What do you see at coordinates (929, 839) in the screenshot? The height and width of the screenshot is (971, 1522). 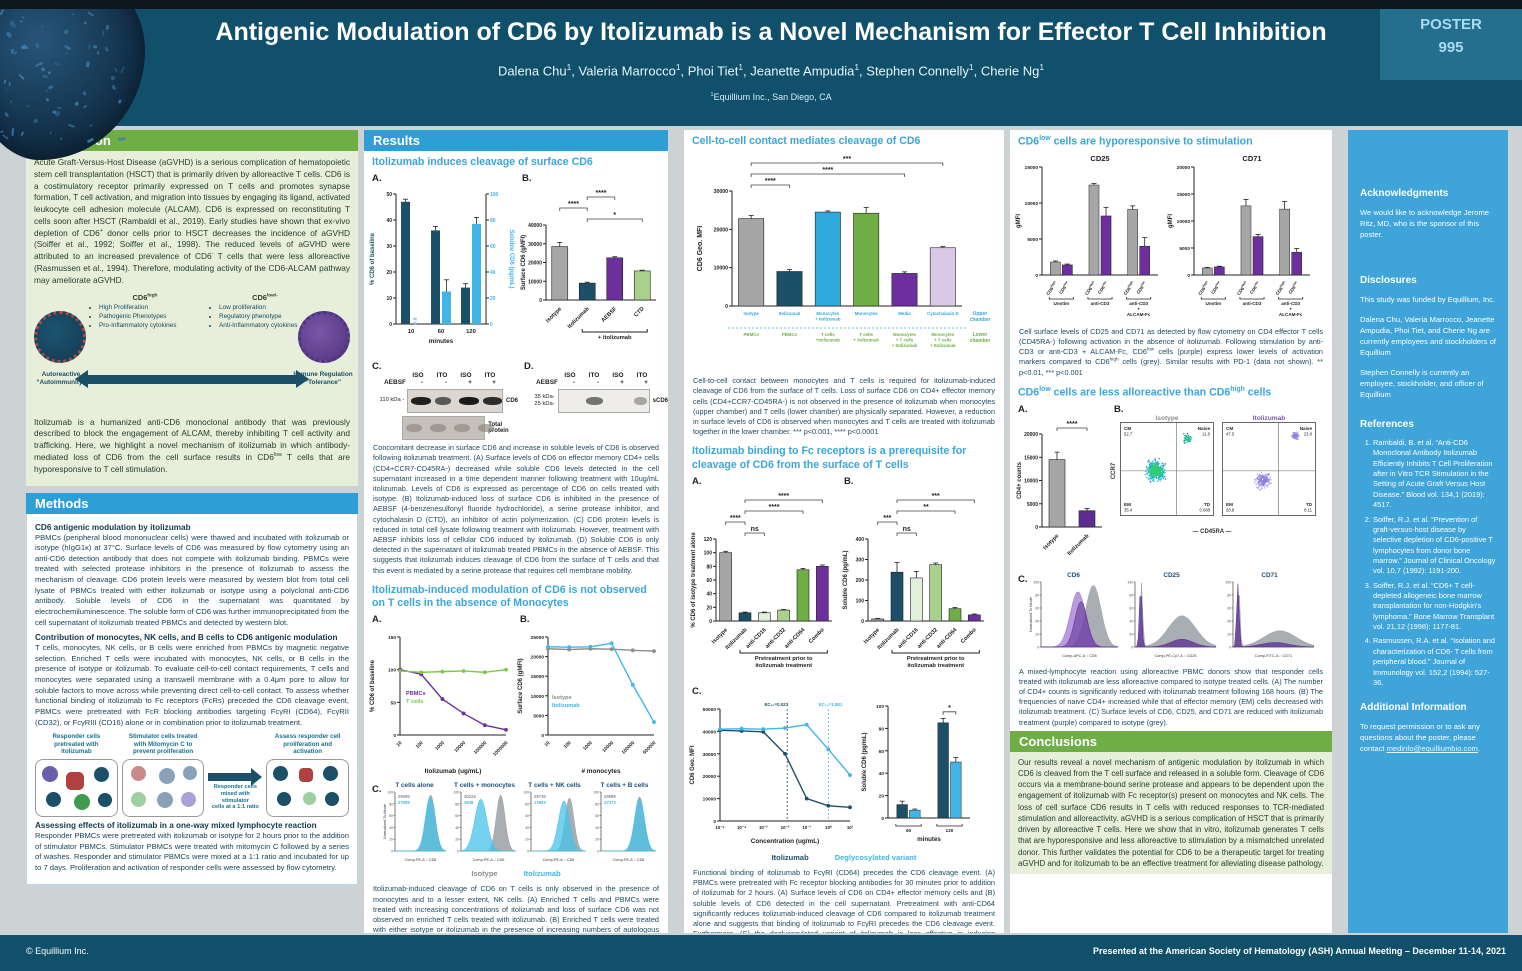 I see `svg-text: minutes` at bounding box center [929, 839].